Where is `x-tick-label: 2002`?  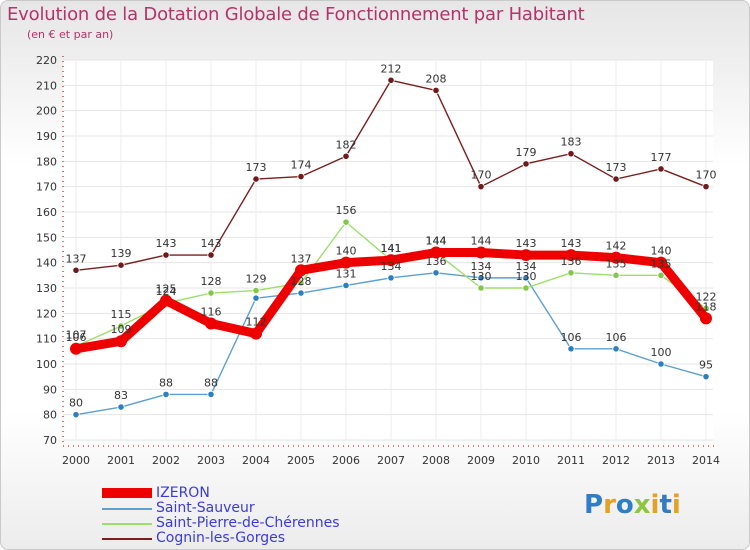
x-tick-label: 2002 is located at coordinates (166, 460).